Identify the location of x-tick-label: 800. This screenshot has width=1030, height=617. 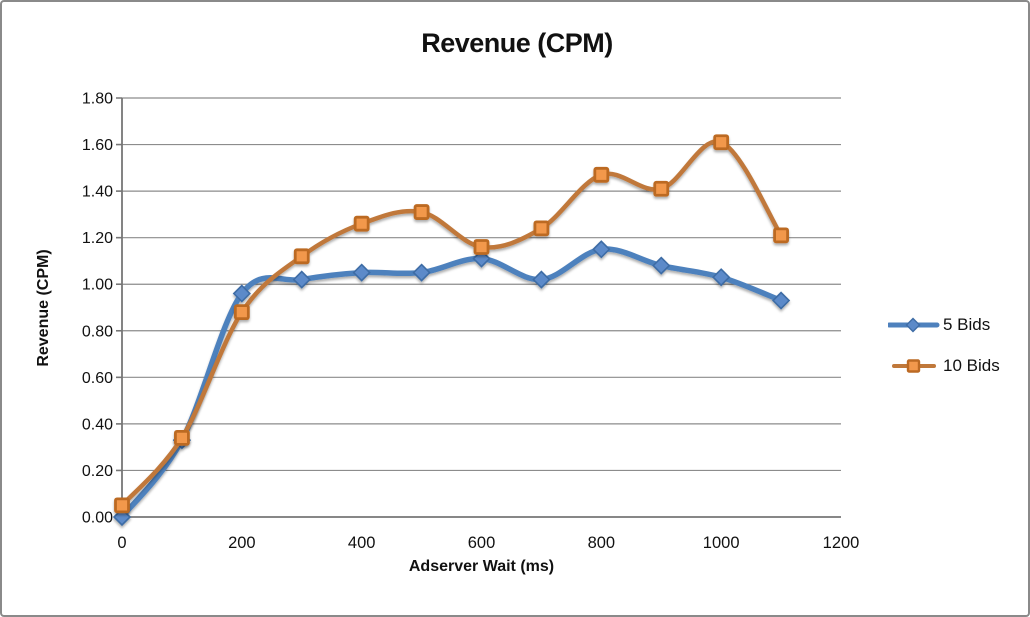
(602, 543).